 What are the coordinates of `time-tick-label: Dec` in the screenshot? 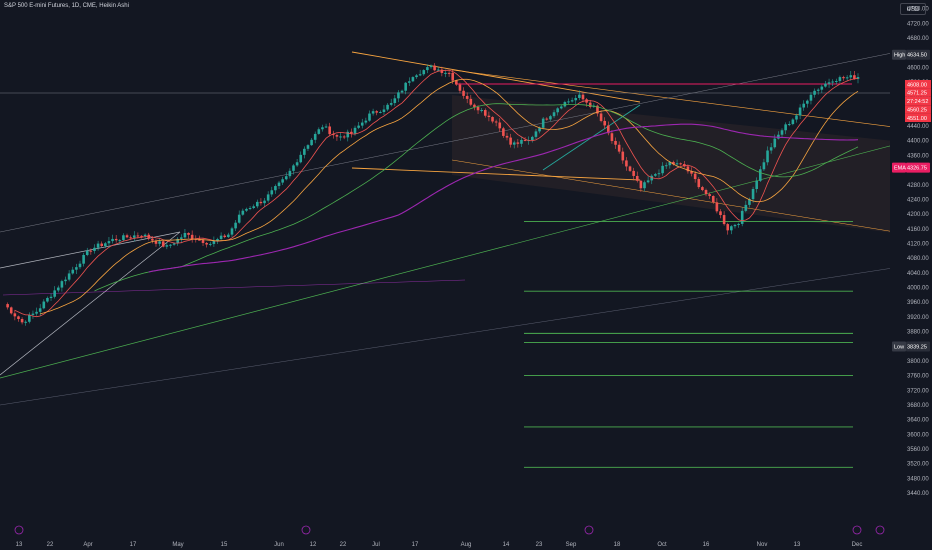 It's located at (857, 545).